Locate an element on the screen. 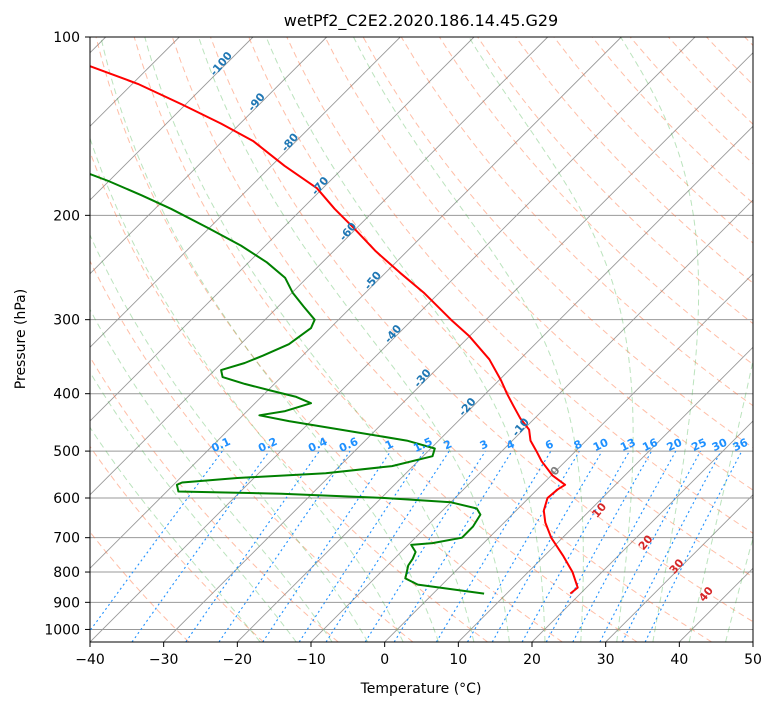  mixing-ratio-label: 36 is located at coordinates (741, 445).